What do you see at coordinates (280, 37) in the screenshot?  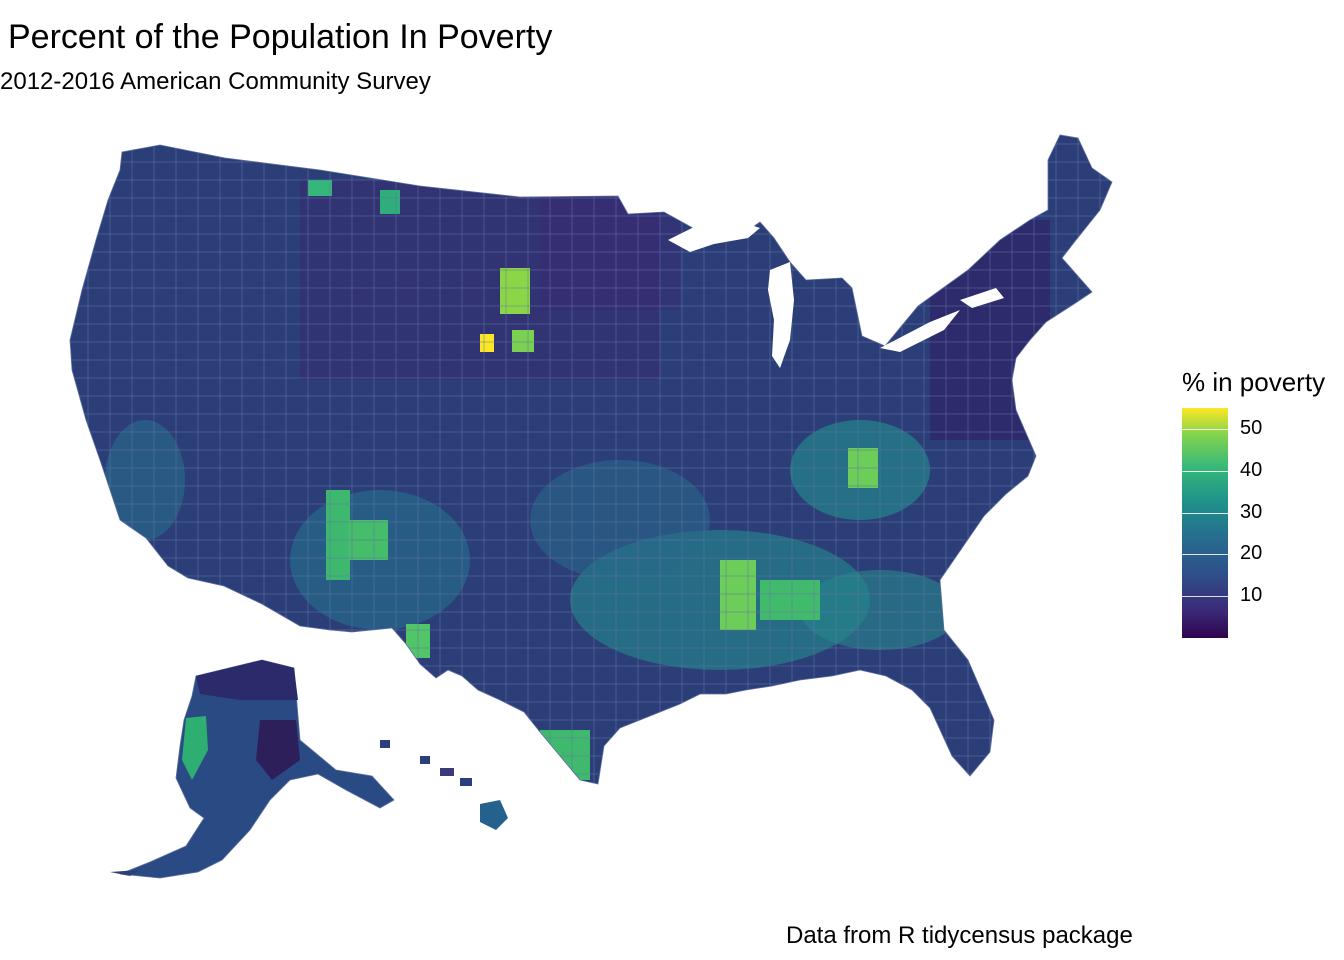 I see `chart-title: Percent of the Population In Poverty` at bounding box center [280, 37].